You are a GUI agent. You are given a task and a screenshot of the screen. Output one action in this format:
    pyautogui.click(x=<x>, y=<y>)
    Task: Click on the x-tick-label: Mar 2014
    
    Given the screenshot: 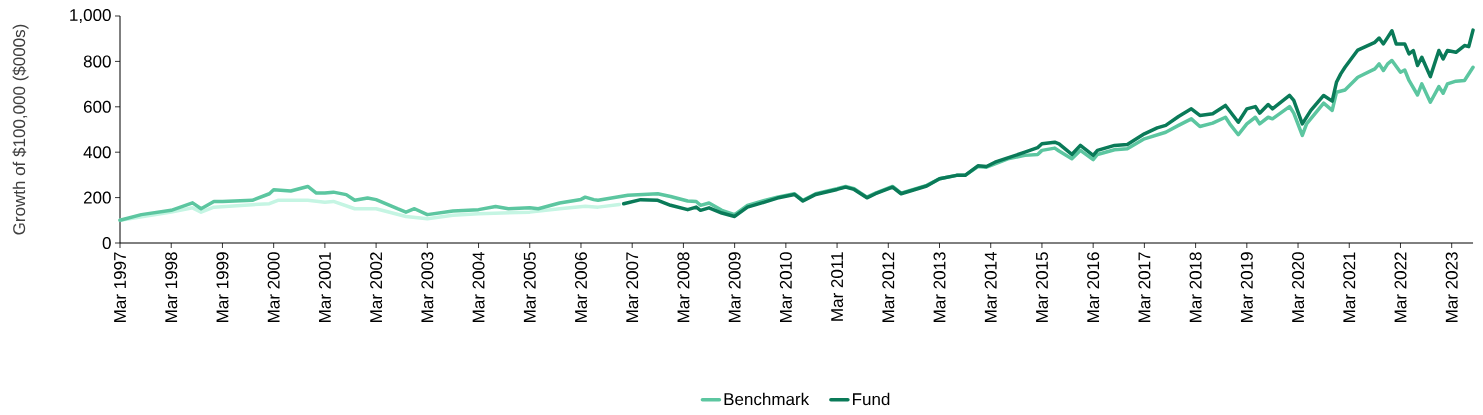 What is the action you would take?
    pyautogui.click(x=990, y=287)
    